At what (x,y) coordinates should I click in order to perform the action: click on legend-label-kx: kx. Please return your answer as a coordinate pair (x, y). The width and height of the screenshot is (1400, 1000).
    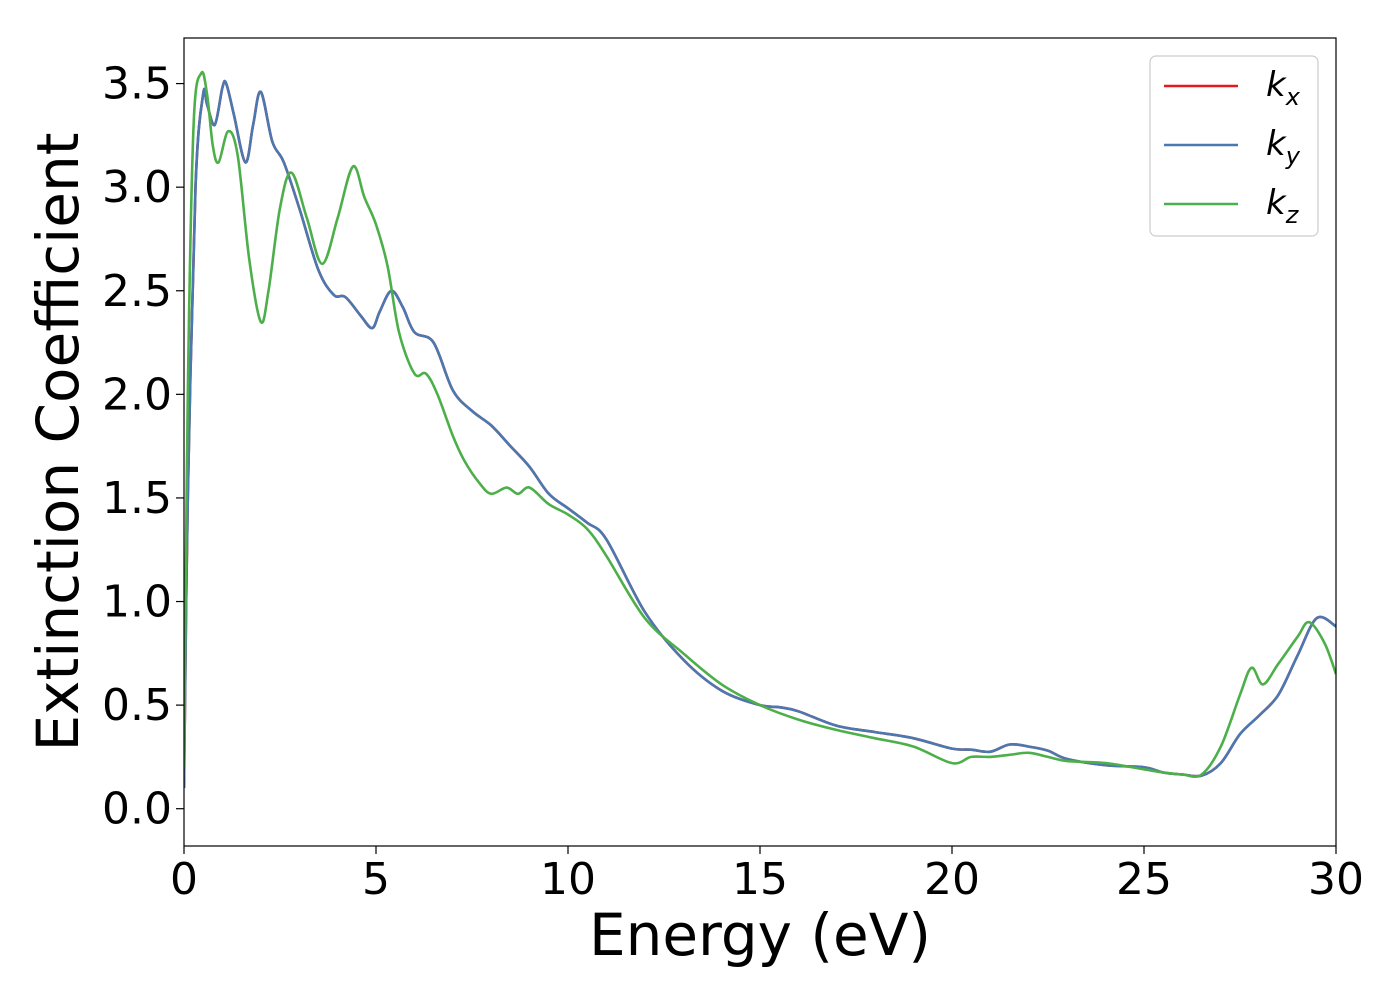
    Looking at the image, I should click on (1283, 88).